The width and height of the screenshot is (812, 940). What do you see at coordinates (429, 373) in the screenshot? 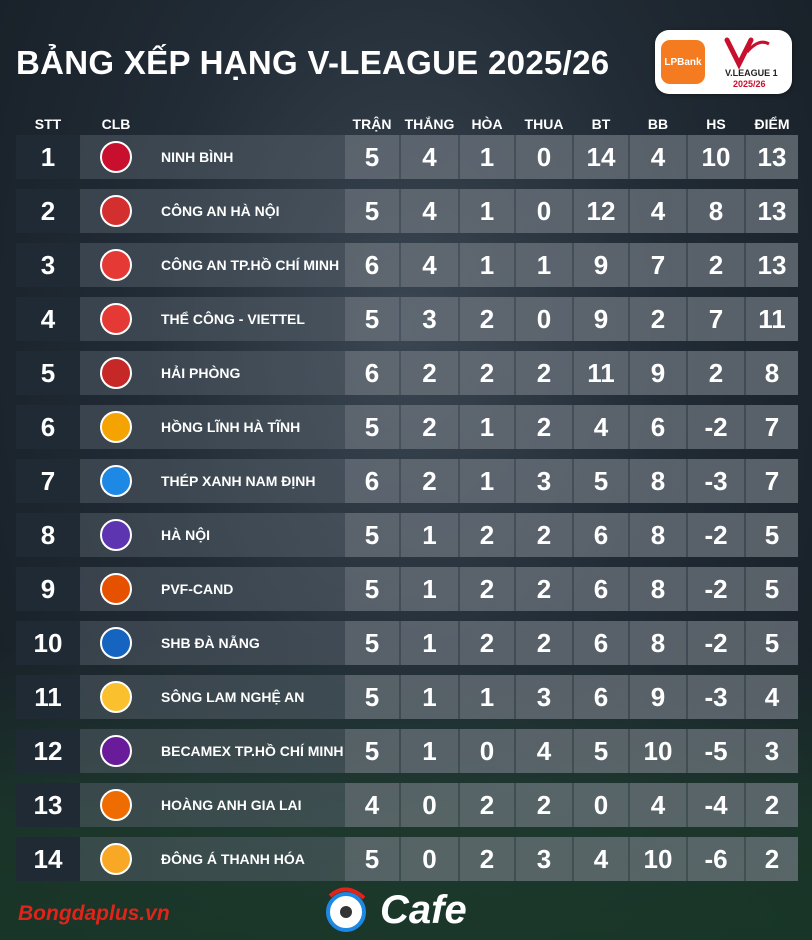
I see `stat-won: 2` at bounding box center [429, 373].